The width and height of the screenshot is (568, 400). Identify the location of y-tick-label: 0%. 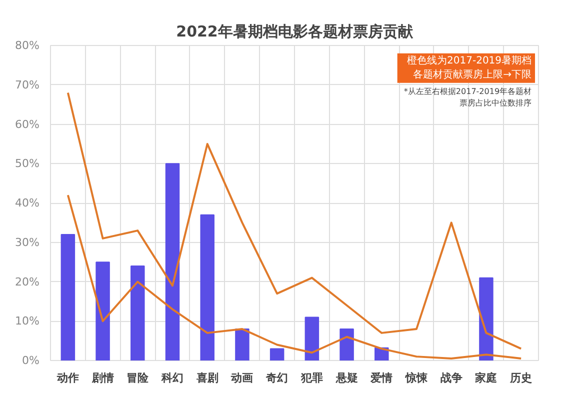
(31, 360).